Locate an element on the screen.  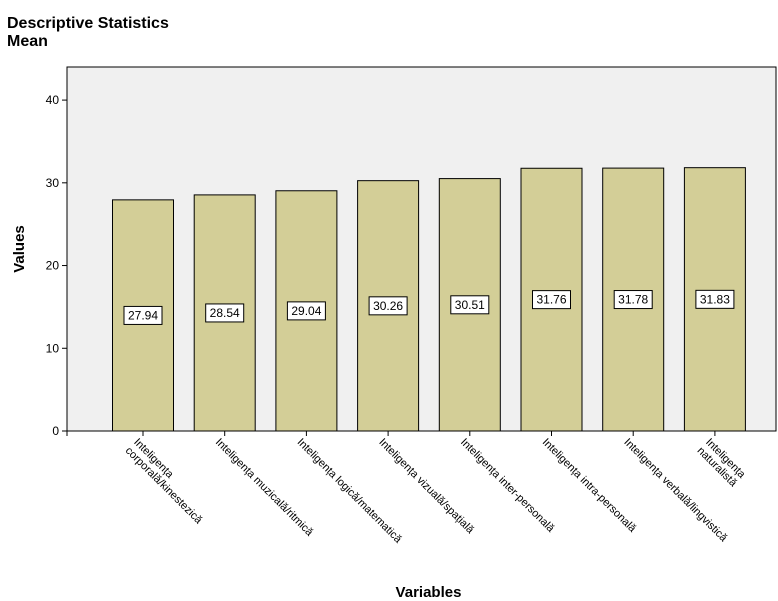
data-label: 31.83 is located at coordinates (715, 299).